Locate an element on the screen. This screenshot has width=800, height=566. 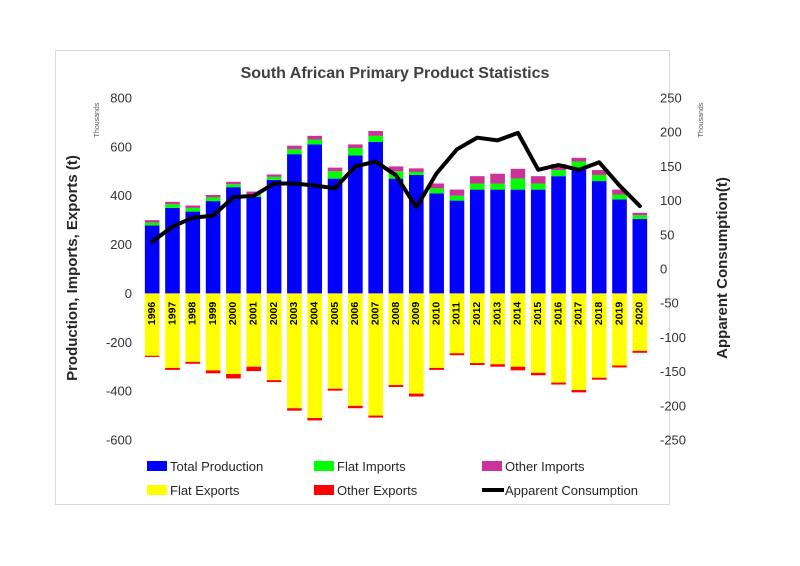
bar-flat-exports-2005 is located at coordinates (335, 341).